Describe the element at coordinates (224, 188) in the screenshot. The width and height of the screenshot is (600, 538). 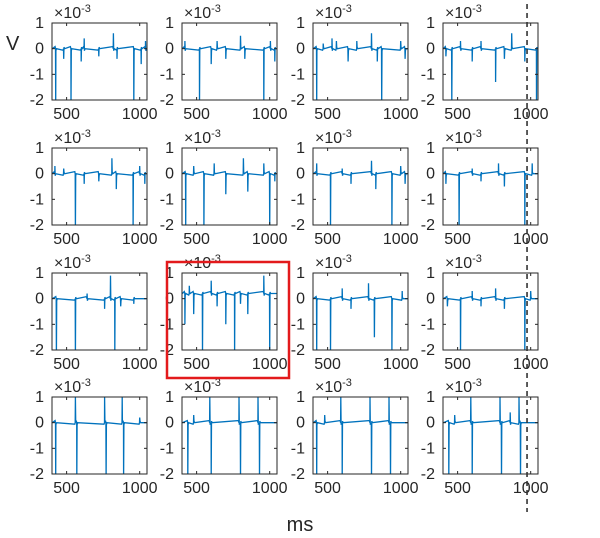
I see `subplot-r1-c1: -2 -1 0 1 500 1000 ×10-3` at that location.